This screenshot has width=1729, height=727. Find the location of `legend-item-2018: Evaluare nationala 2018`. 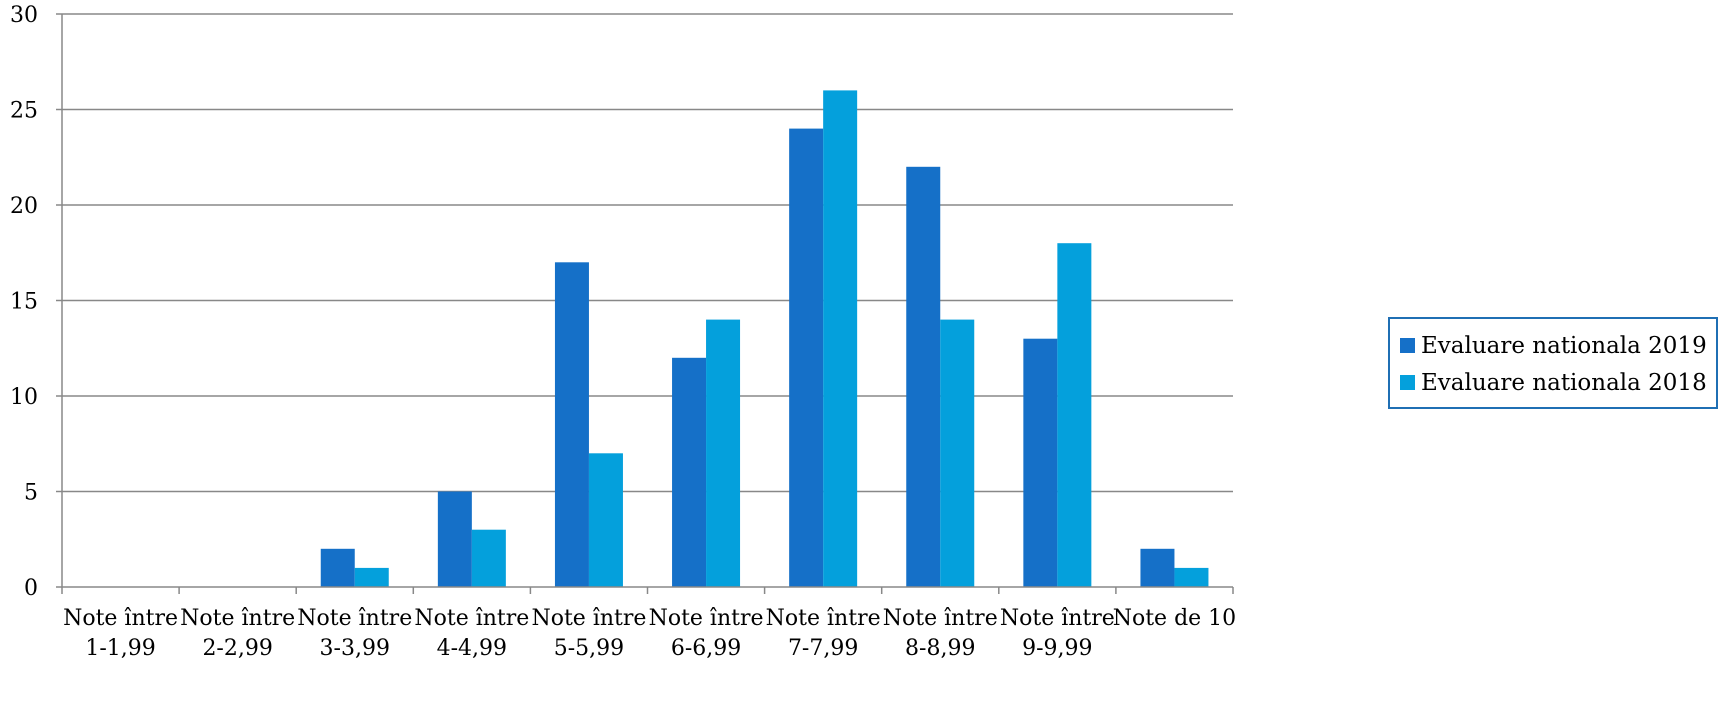

legend-item-2018: Evaluare nationala 2018 is located at coordinates (1558, 382).